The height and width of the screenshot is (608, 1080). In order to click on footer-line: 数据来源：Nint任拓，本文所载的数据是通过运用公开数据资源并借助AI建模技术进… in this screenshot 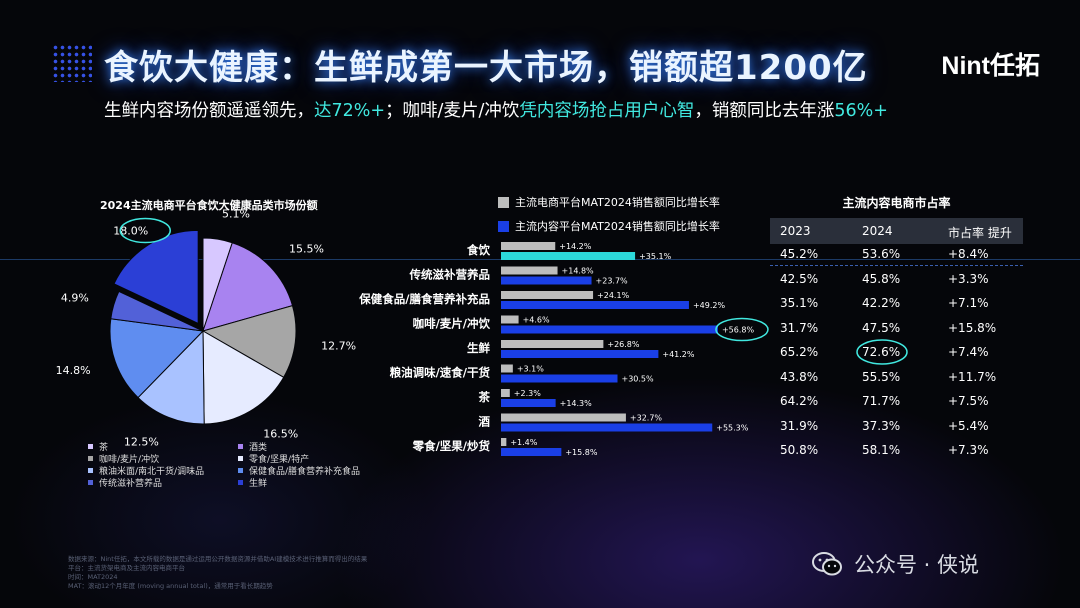, I will do `click(218, 559)`.